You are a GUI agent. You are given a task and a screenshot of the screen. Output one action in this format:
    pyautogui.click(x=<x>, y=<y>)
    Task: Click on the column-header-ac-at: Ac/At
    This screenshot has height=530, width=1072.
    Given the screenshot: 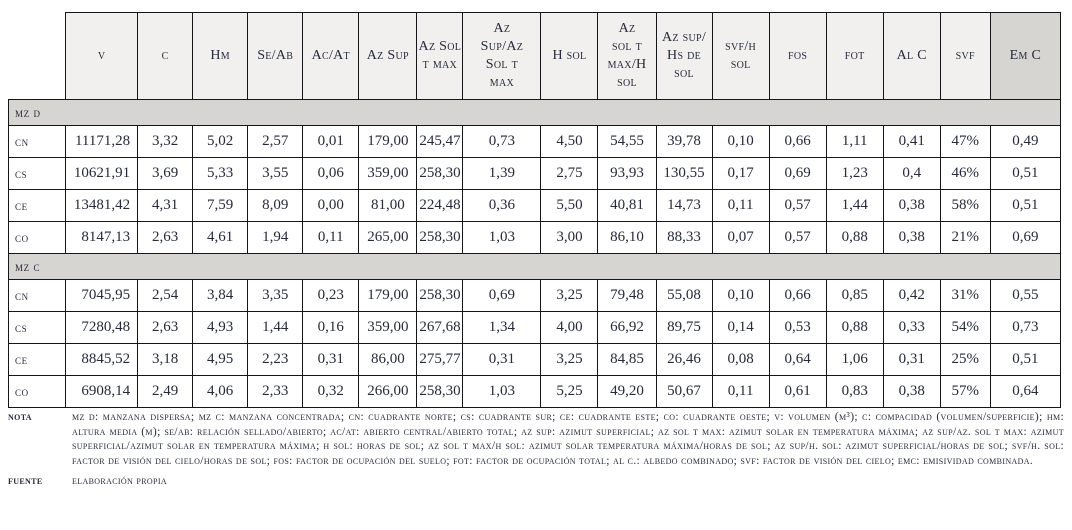 What is the action you would take?
    pyautogui.click(x=331, y=56)
    